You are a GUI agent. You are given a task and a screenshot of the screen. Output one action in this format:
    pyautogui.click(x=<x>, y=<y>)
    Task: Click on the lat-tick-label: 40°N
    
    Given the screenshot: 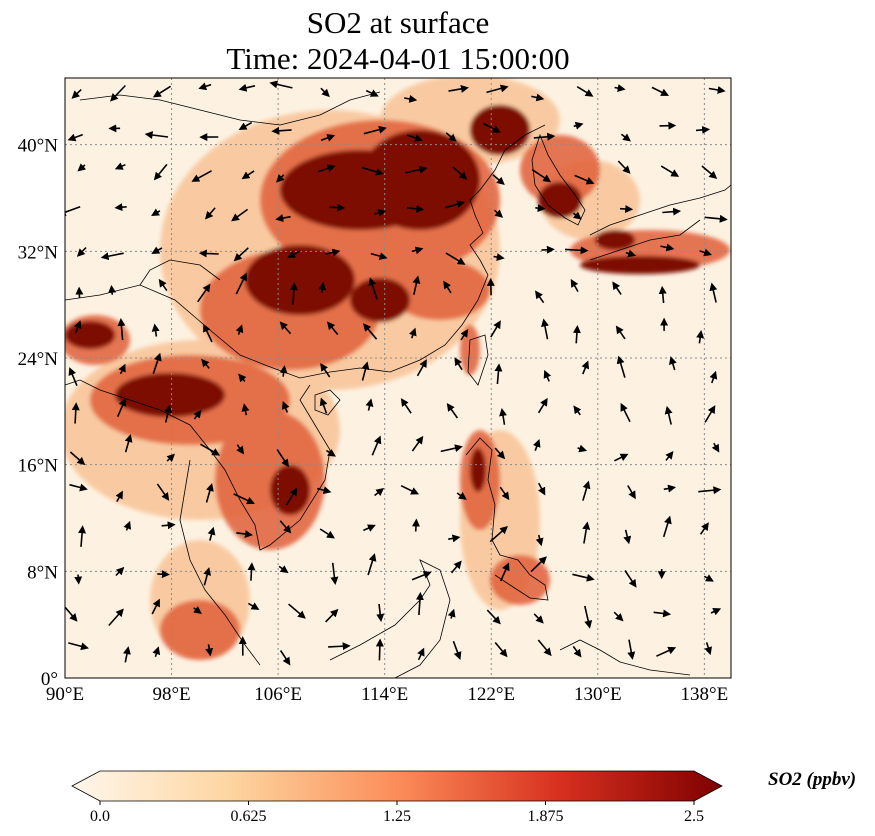 What is the action you would take?
    pyautogui.click(x=38, y=146)
    